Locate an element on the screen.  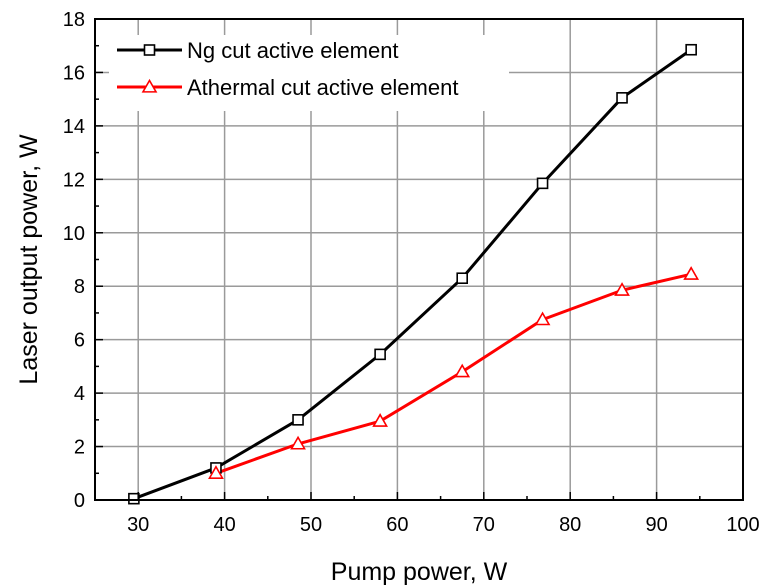
y-tick-label: 6 is located at coordinates (79, 341).